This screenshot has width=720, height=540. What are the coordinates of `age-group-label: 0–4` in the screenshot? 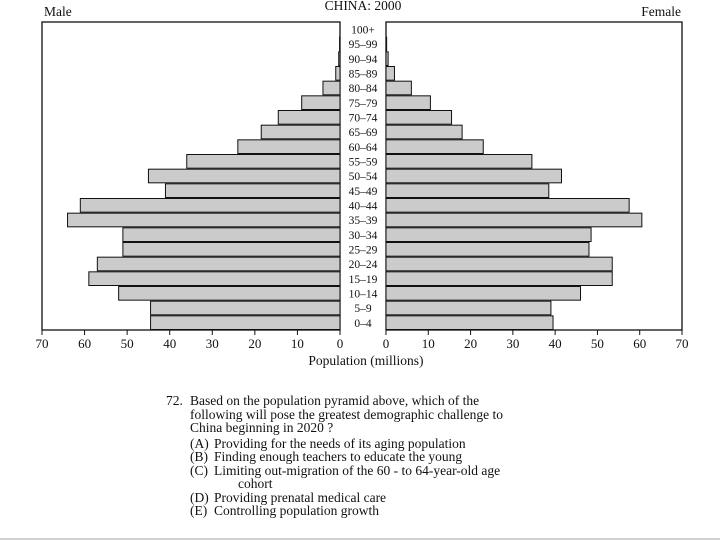 It's located at (363, 324).